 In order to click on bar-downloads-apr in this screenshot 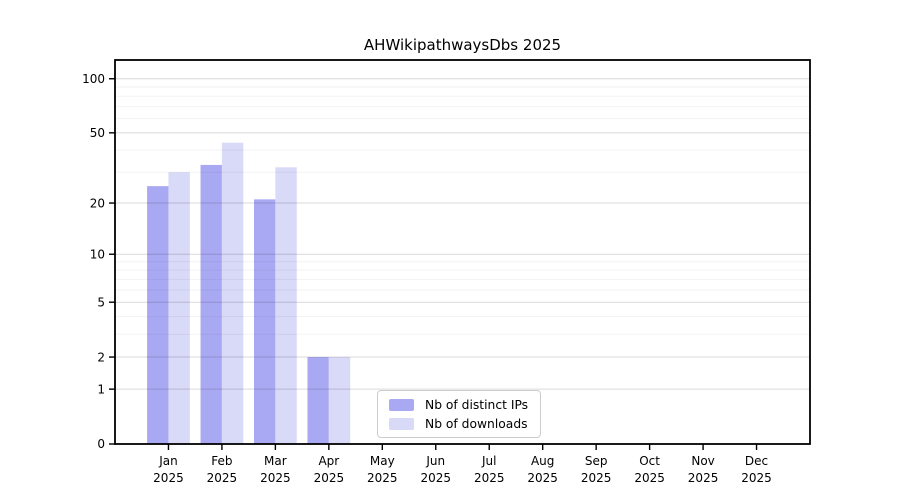, I will do `click(339, 400)`.